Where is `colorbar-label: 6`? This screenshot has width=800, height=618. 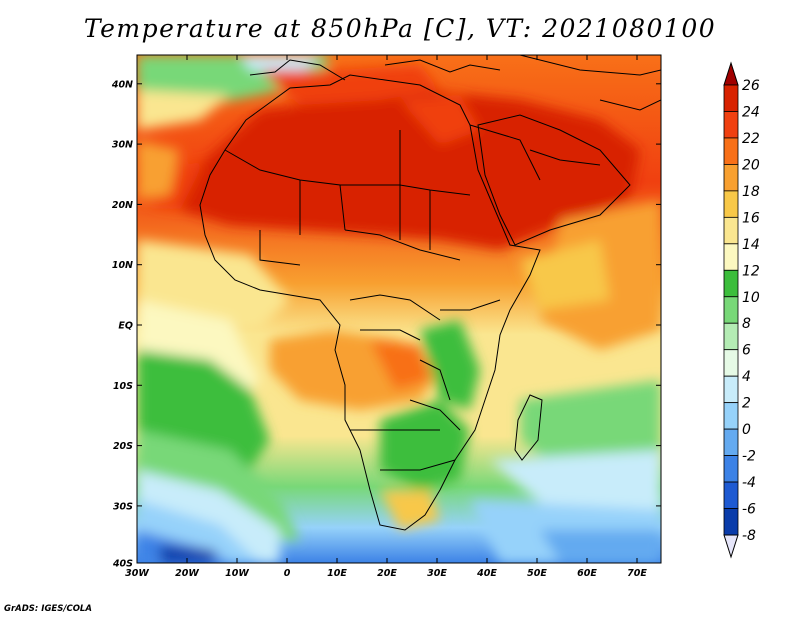
colorbar-label: 6 is located at coordinates (746, 351).